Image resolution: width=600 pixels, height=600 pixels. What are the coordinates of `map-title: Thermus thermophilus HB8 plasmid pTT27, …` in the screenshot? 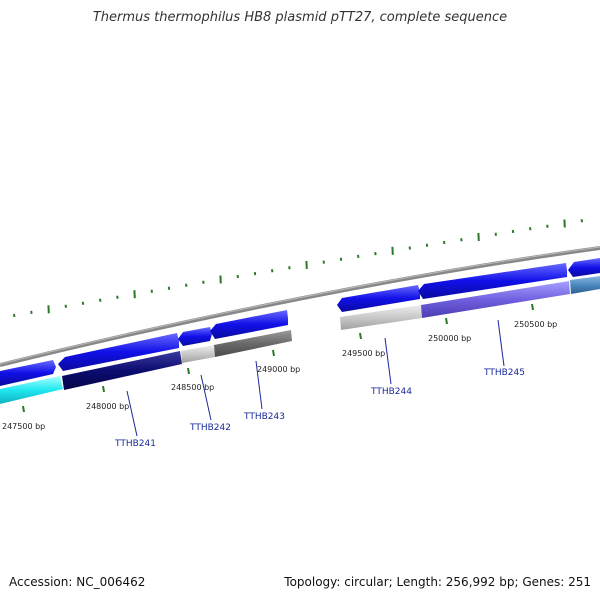 It's located at (300, 17).